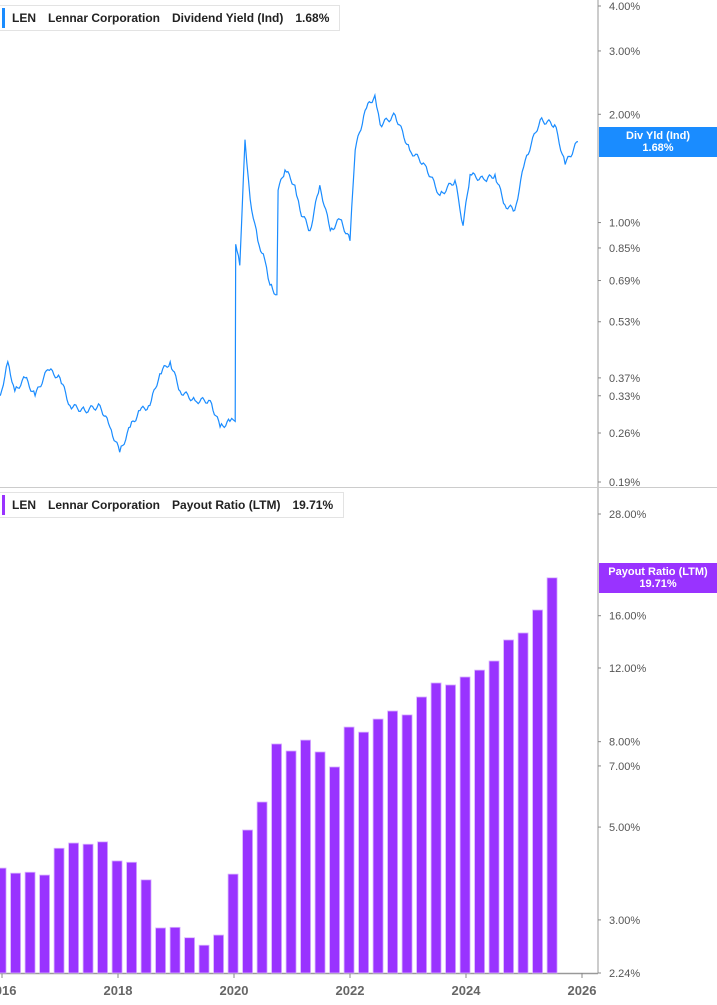  Describe the element at coordinates (226, 505) in the screenshot. I see `legend-metric: Payout Ratio (LTM)` at that location.